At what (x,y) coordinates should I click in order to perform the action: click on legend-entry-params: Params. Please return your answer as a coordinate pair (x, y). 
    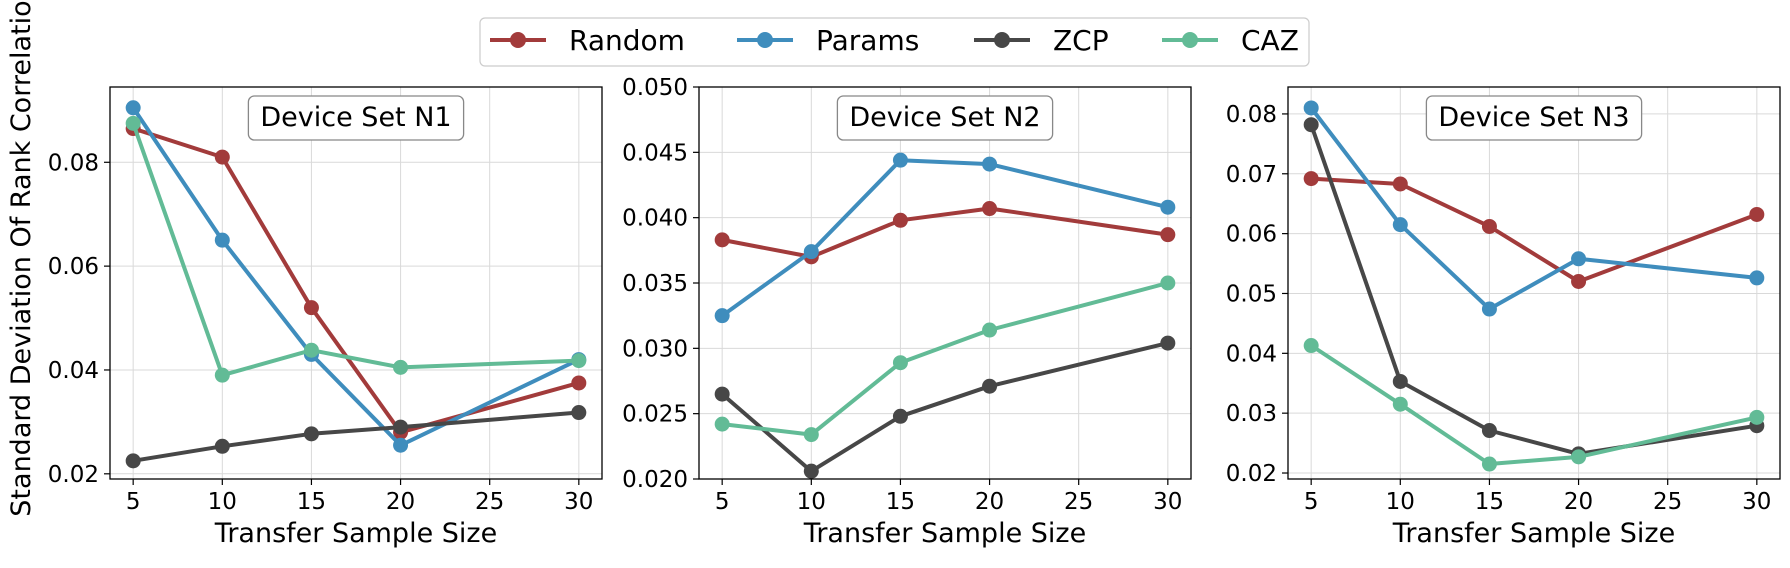
    Looking at the image, I should click on (828, 40).